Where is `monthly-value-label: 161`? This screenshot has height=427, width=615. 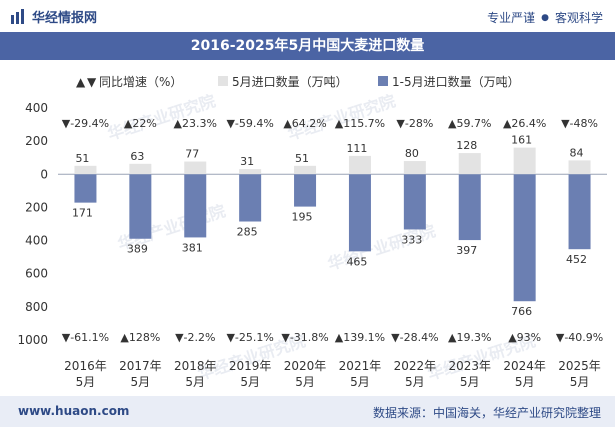 monthly-value-label: 161 is located at coordinates (521, 140).